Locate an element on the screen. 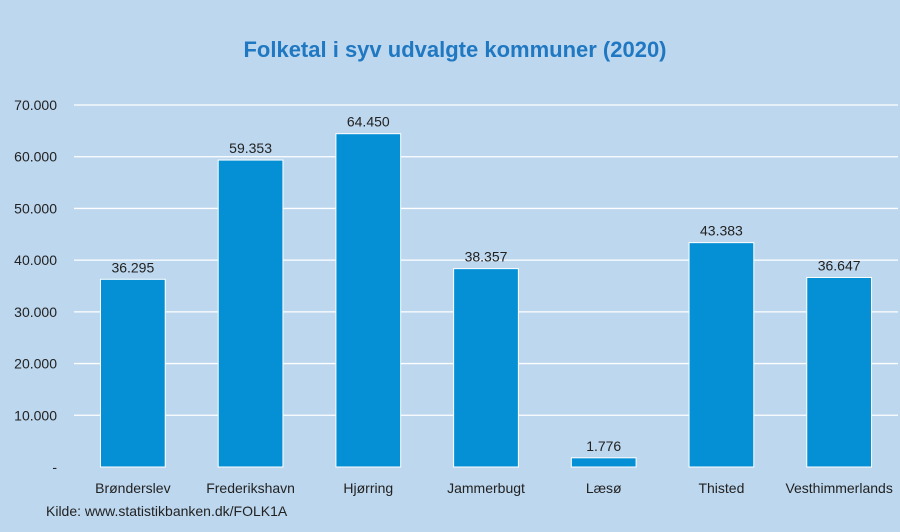  data-label: 1.776 is located at coordinates (603, 446).